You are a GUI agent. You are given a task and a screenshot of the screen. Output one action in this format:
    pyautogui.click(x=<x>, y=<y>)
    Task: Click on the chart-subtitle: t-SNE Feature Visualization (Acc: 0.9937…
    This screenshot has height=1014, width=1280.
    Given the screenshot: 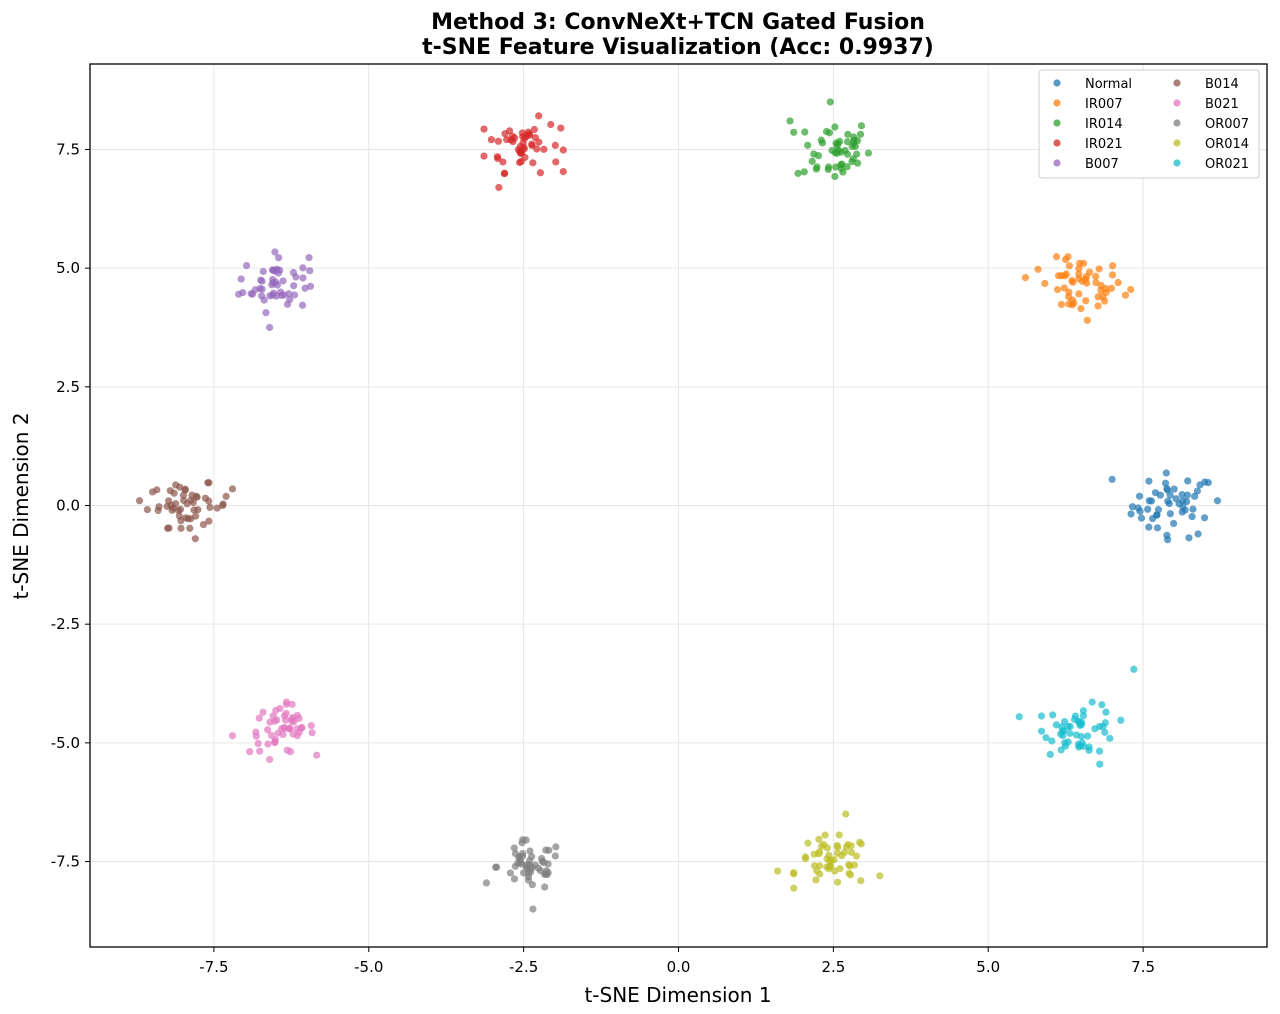 What is the action you would take?
    pyautogui.click(x=678, y=47)
    